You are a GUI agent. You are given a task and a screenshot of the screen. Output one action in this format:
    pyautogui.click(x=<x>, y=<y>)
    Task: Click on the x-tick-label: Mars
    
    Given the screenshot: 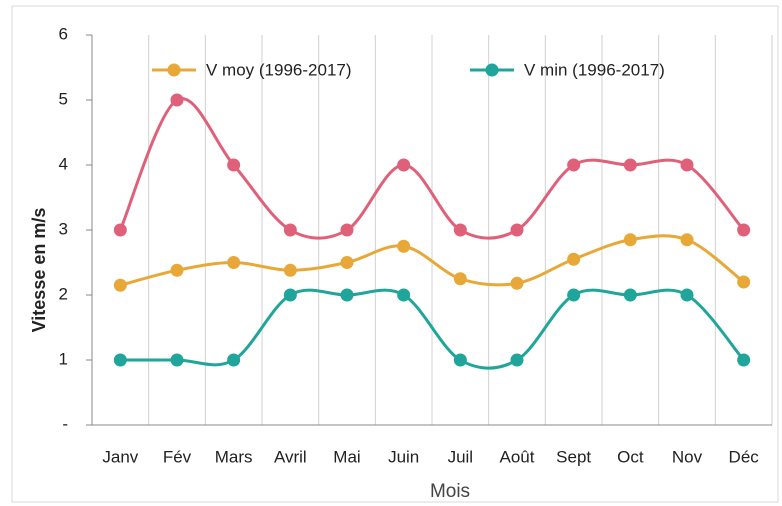 What is the action you would take?
    pyautogui.click(x=234, y=456)
    